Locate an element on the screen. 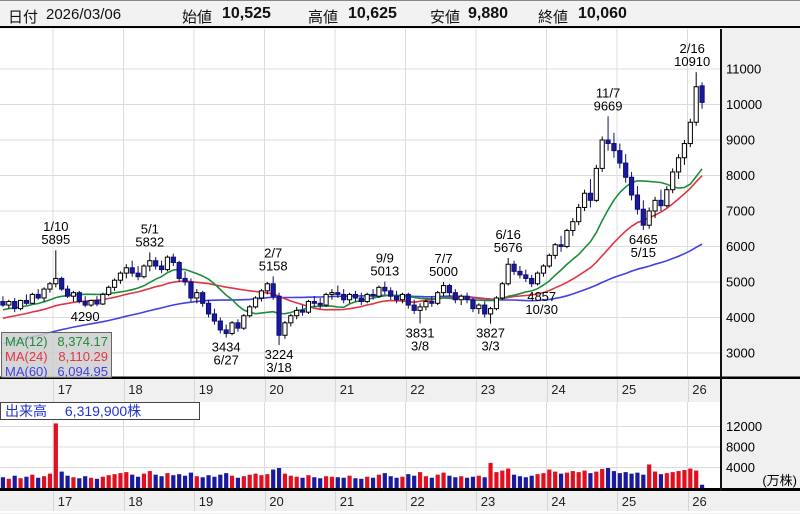 The width and height of the screenshot is (800, 514). svg-text: 6/27 is located at coordinates (226, 360).